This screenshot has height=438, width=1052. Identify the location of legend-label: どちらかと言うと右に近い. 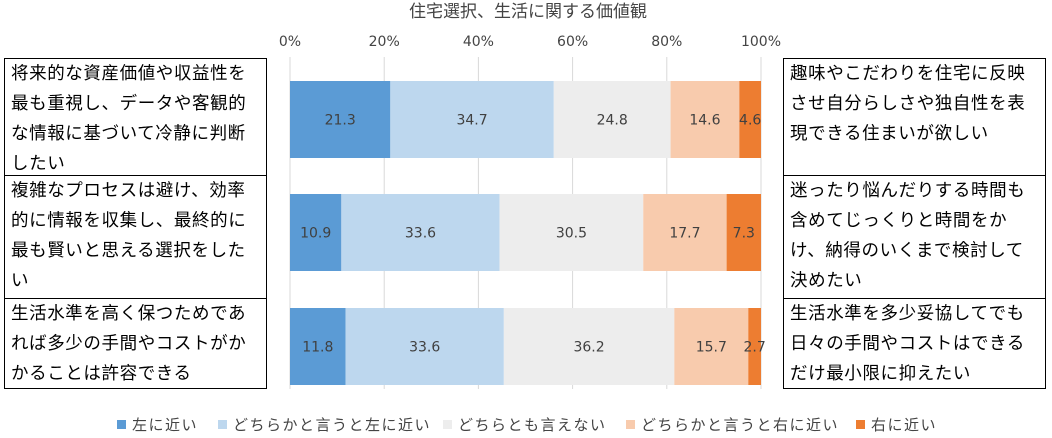
(740, 424).